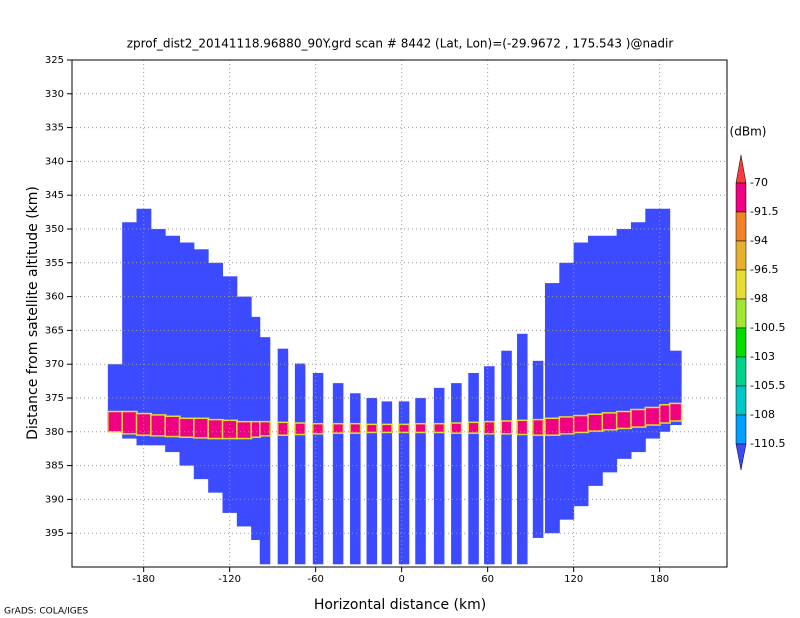 The height and width of the screenshot is (618, 800). I want to click on y-axis-label: Distance from satellite altitude (km), so click(33, 313).